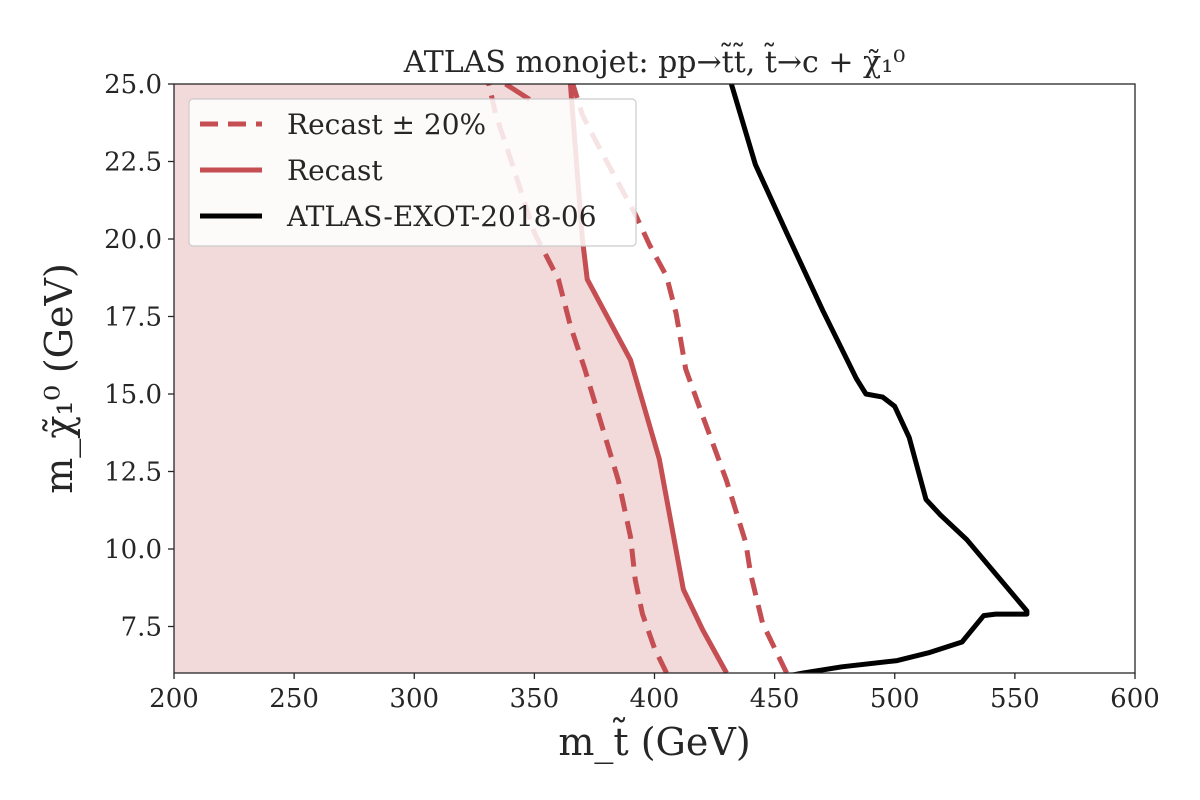 This screenshot has height=800, width=1200. What do you see at coordinates (141, 628) in the screenshot?
I see `y-tick-label: 7.5` at bounding box center [141, 628].